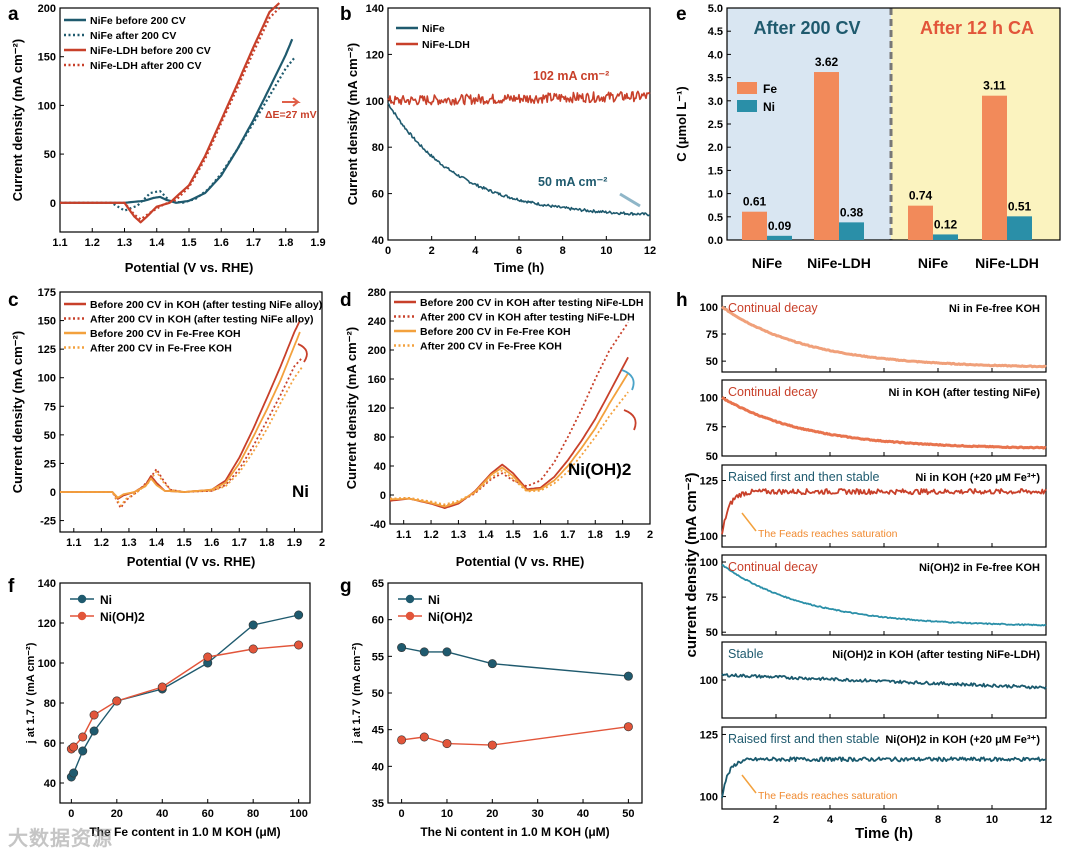  I want to click on y-tick-label: 100, so click(709, 681).